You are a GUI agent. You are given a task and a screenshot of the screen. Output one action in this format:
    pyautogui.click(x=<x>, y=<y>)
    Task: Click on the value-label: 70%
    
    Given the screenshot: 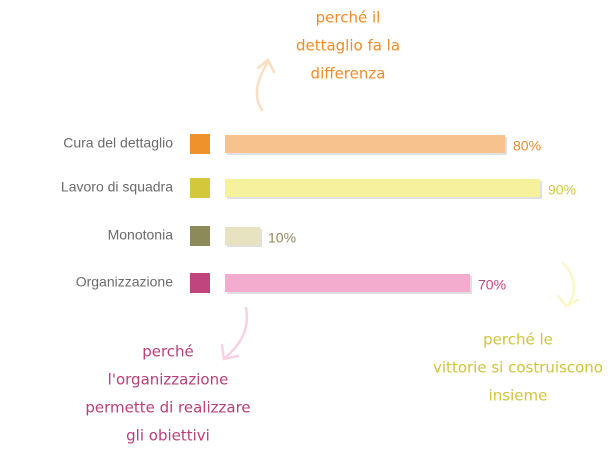 What is the action you would take?
    pyautogui.click(x=492, y=285)
    